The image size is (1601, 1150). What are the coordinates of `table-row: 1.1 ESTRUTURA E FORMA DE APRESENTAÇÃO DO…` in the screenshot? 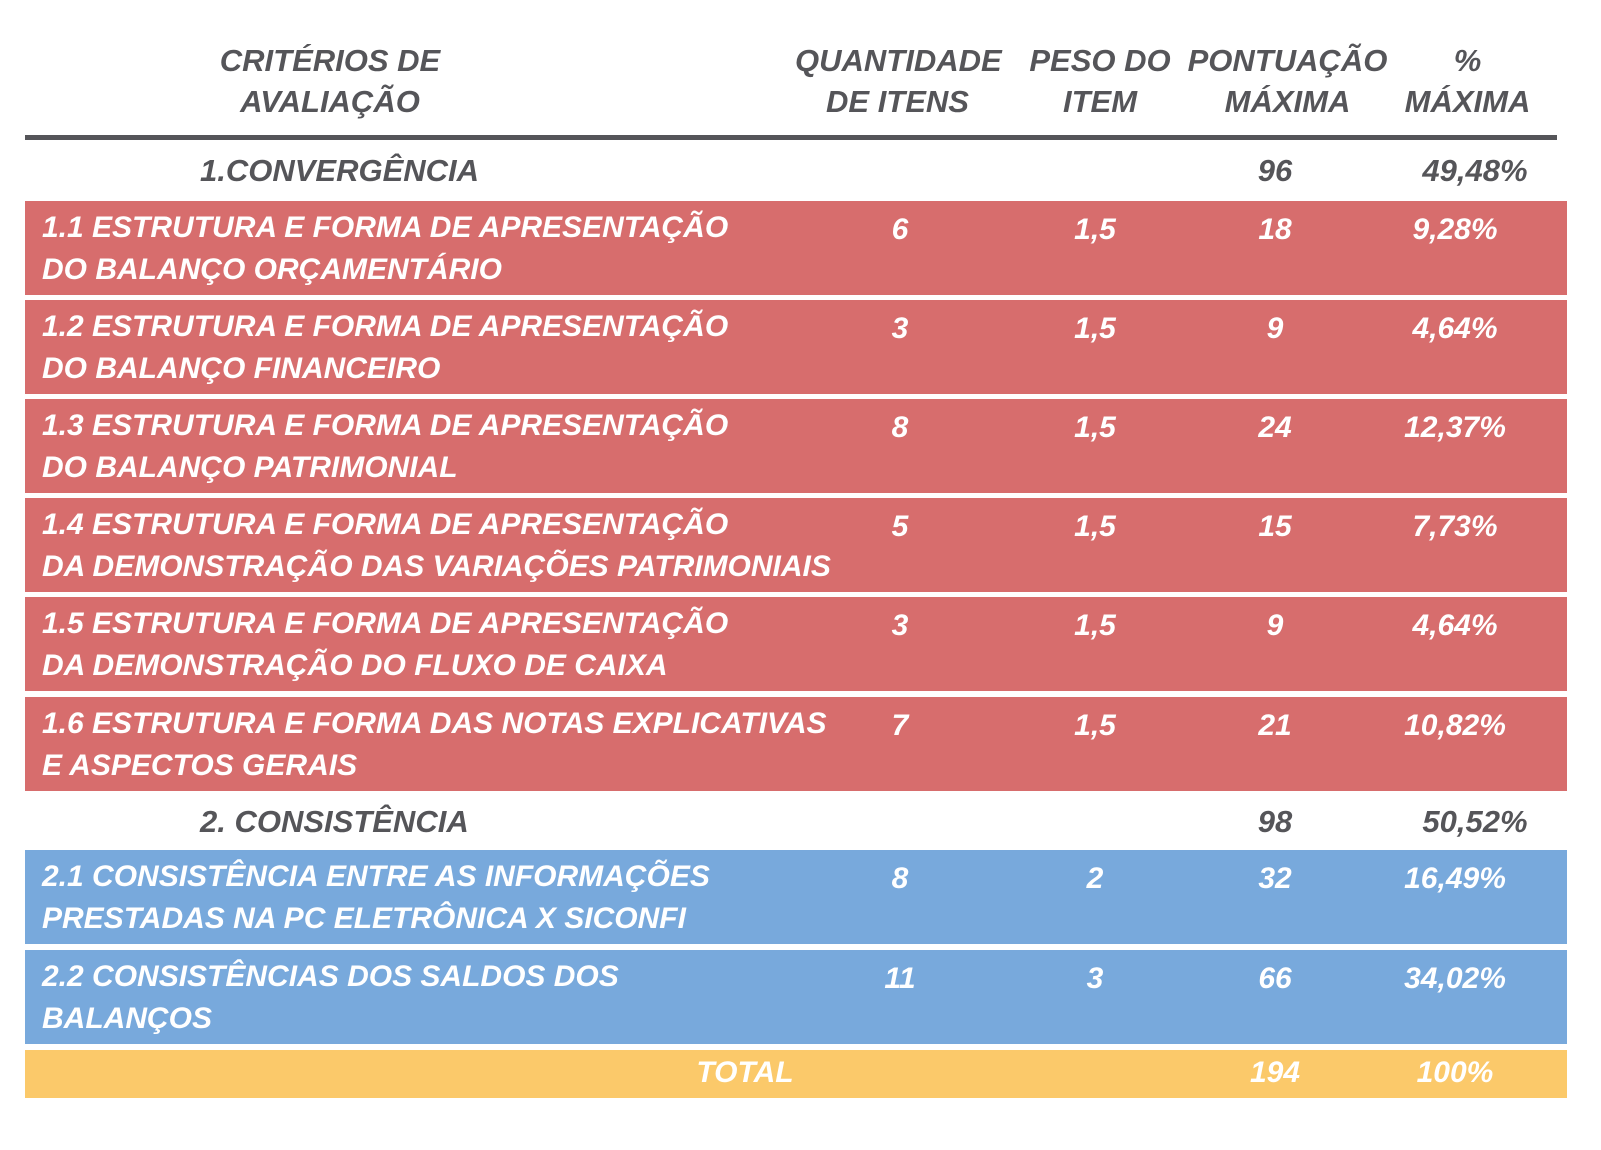 It's located at (796, 248).